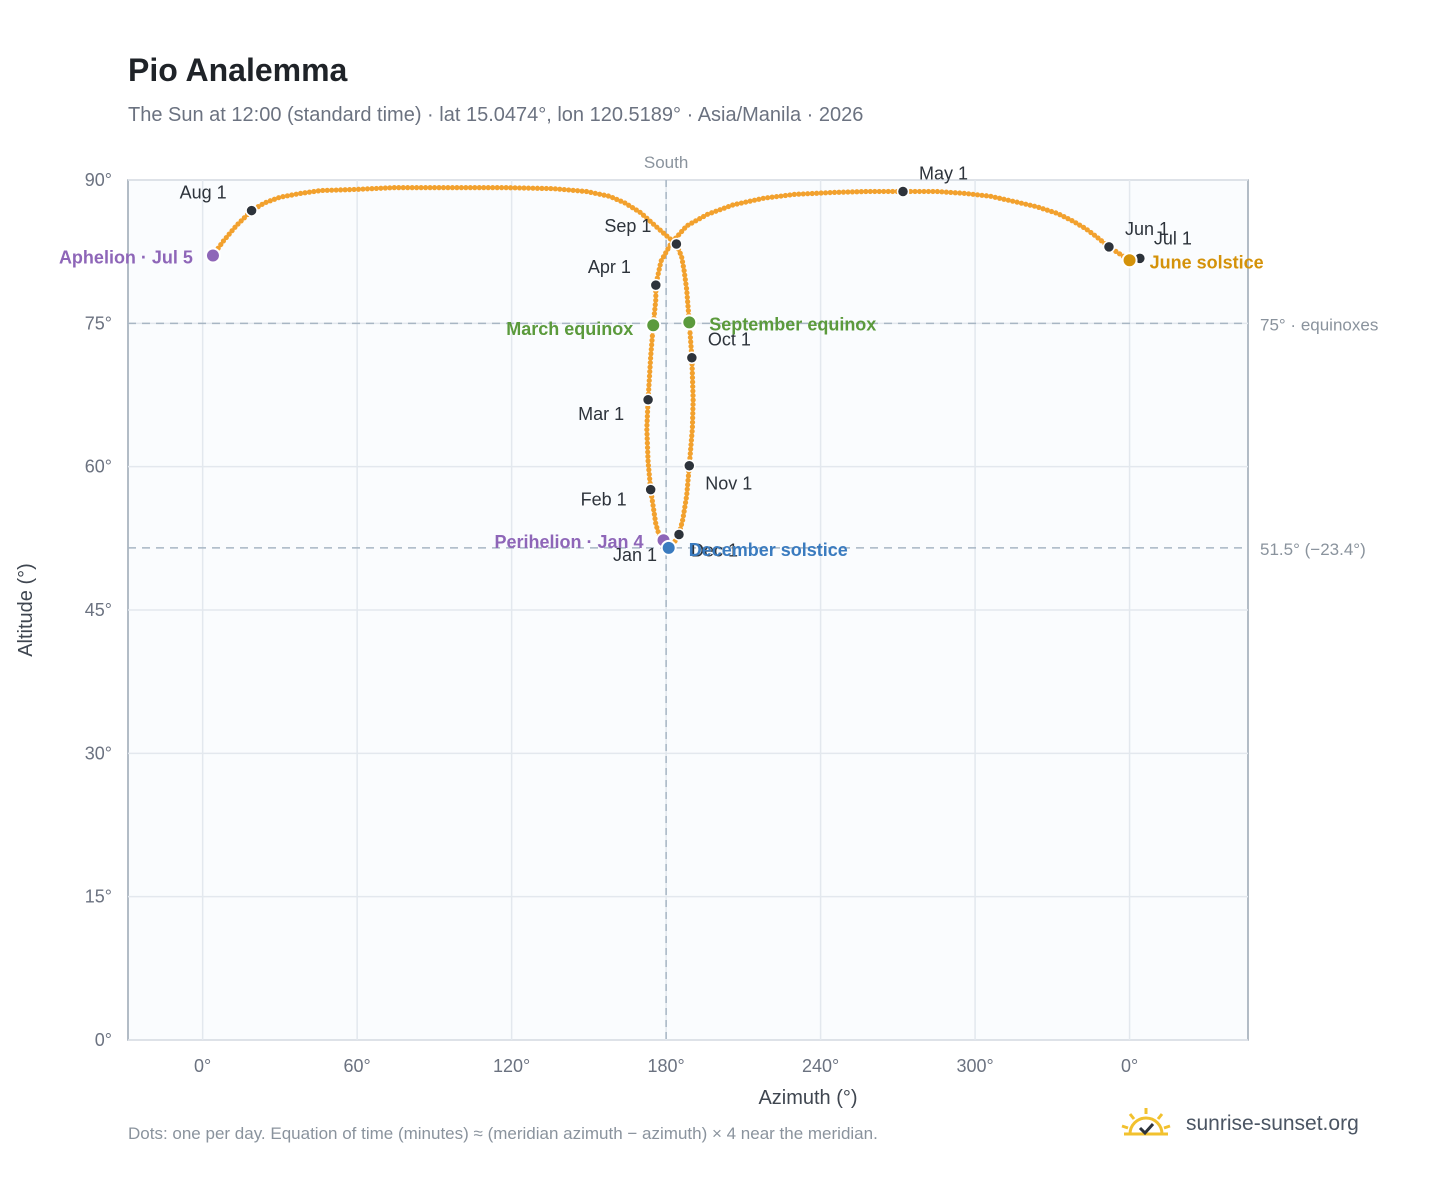 This screenshot has height=1188, width=1448. What do you see at coordinates (601, 414) in the screenshot?
I see `month-label: Mar 1` at bounding box center [601, 414].